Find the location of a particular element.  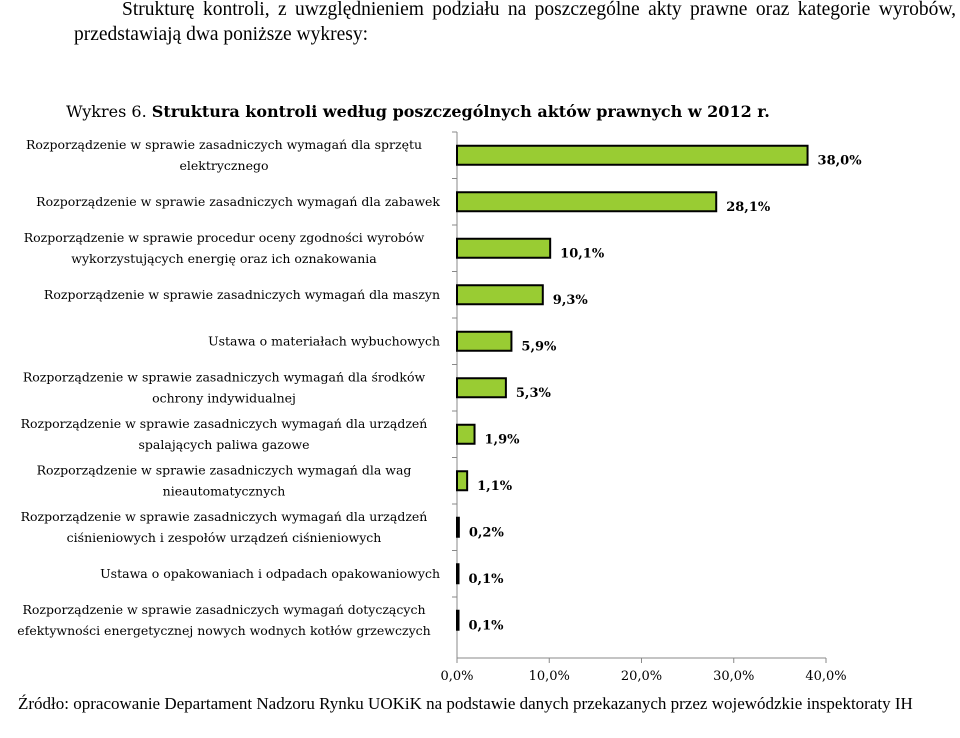

x-tick-label: 20,0% is located at coordinates (641, 676).